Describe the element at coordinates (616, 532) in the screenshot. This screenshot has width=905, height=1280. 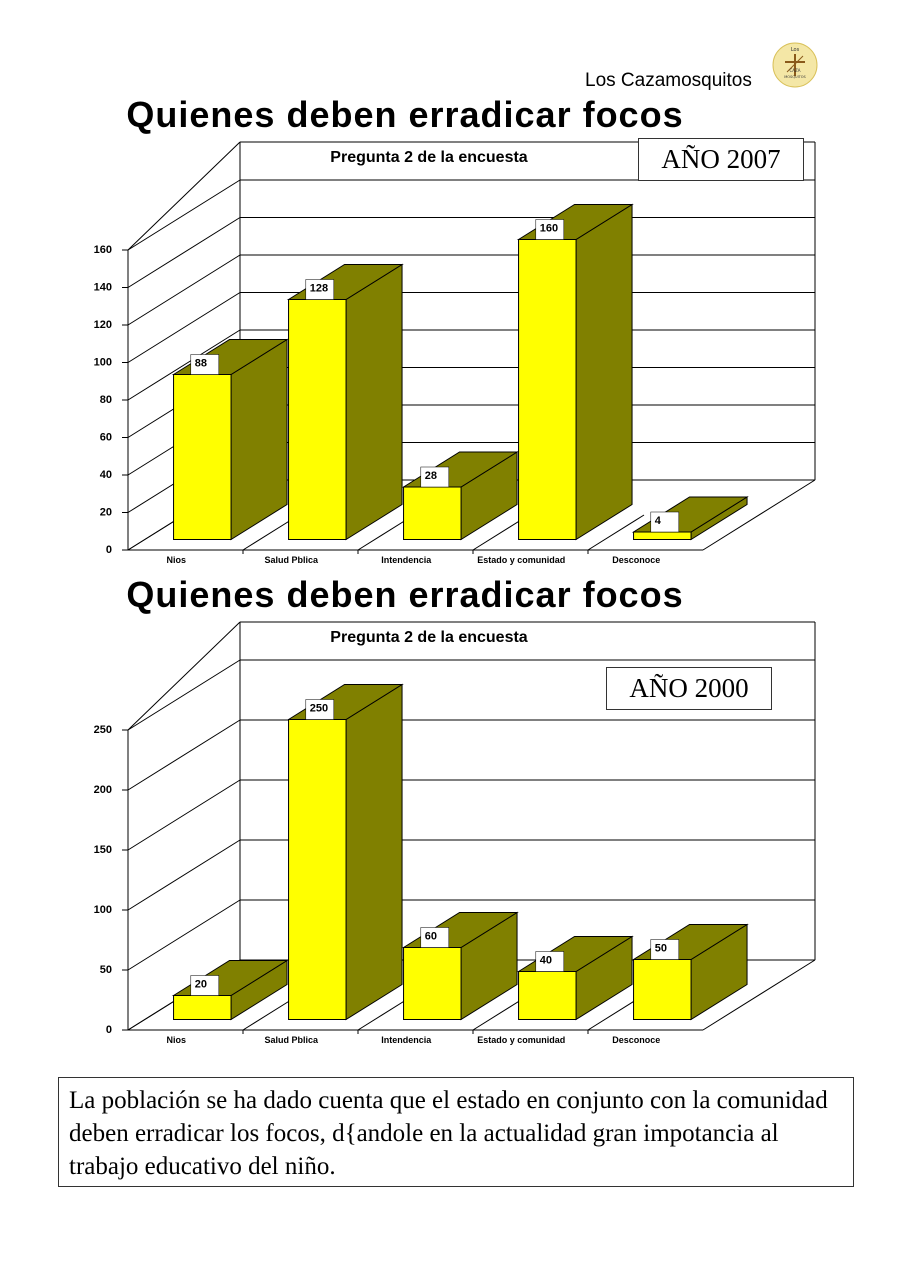
I see `floor-divider` at that location.